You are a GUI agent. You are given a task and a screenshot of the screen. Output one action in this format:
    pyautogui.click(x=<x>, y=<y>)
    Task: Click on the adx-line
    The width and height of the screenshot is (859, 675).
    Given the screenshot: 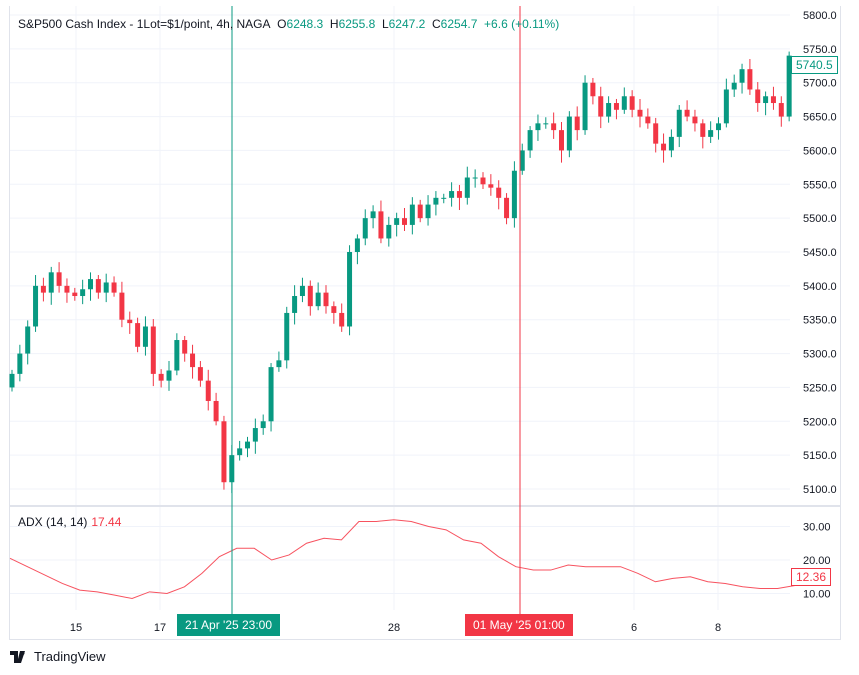 What is the action you would take?
    pyautogui.click(x=402, y=559)
    